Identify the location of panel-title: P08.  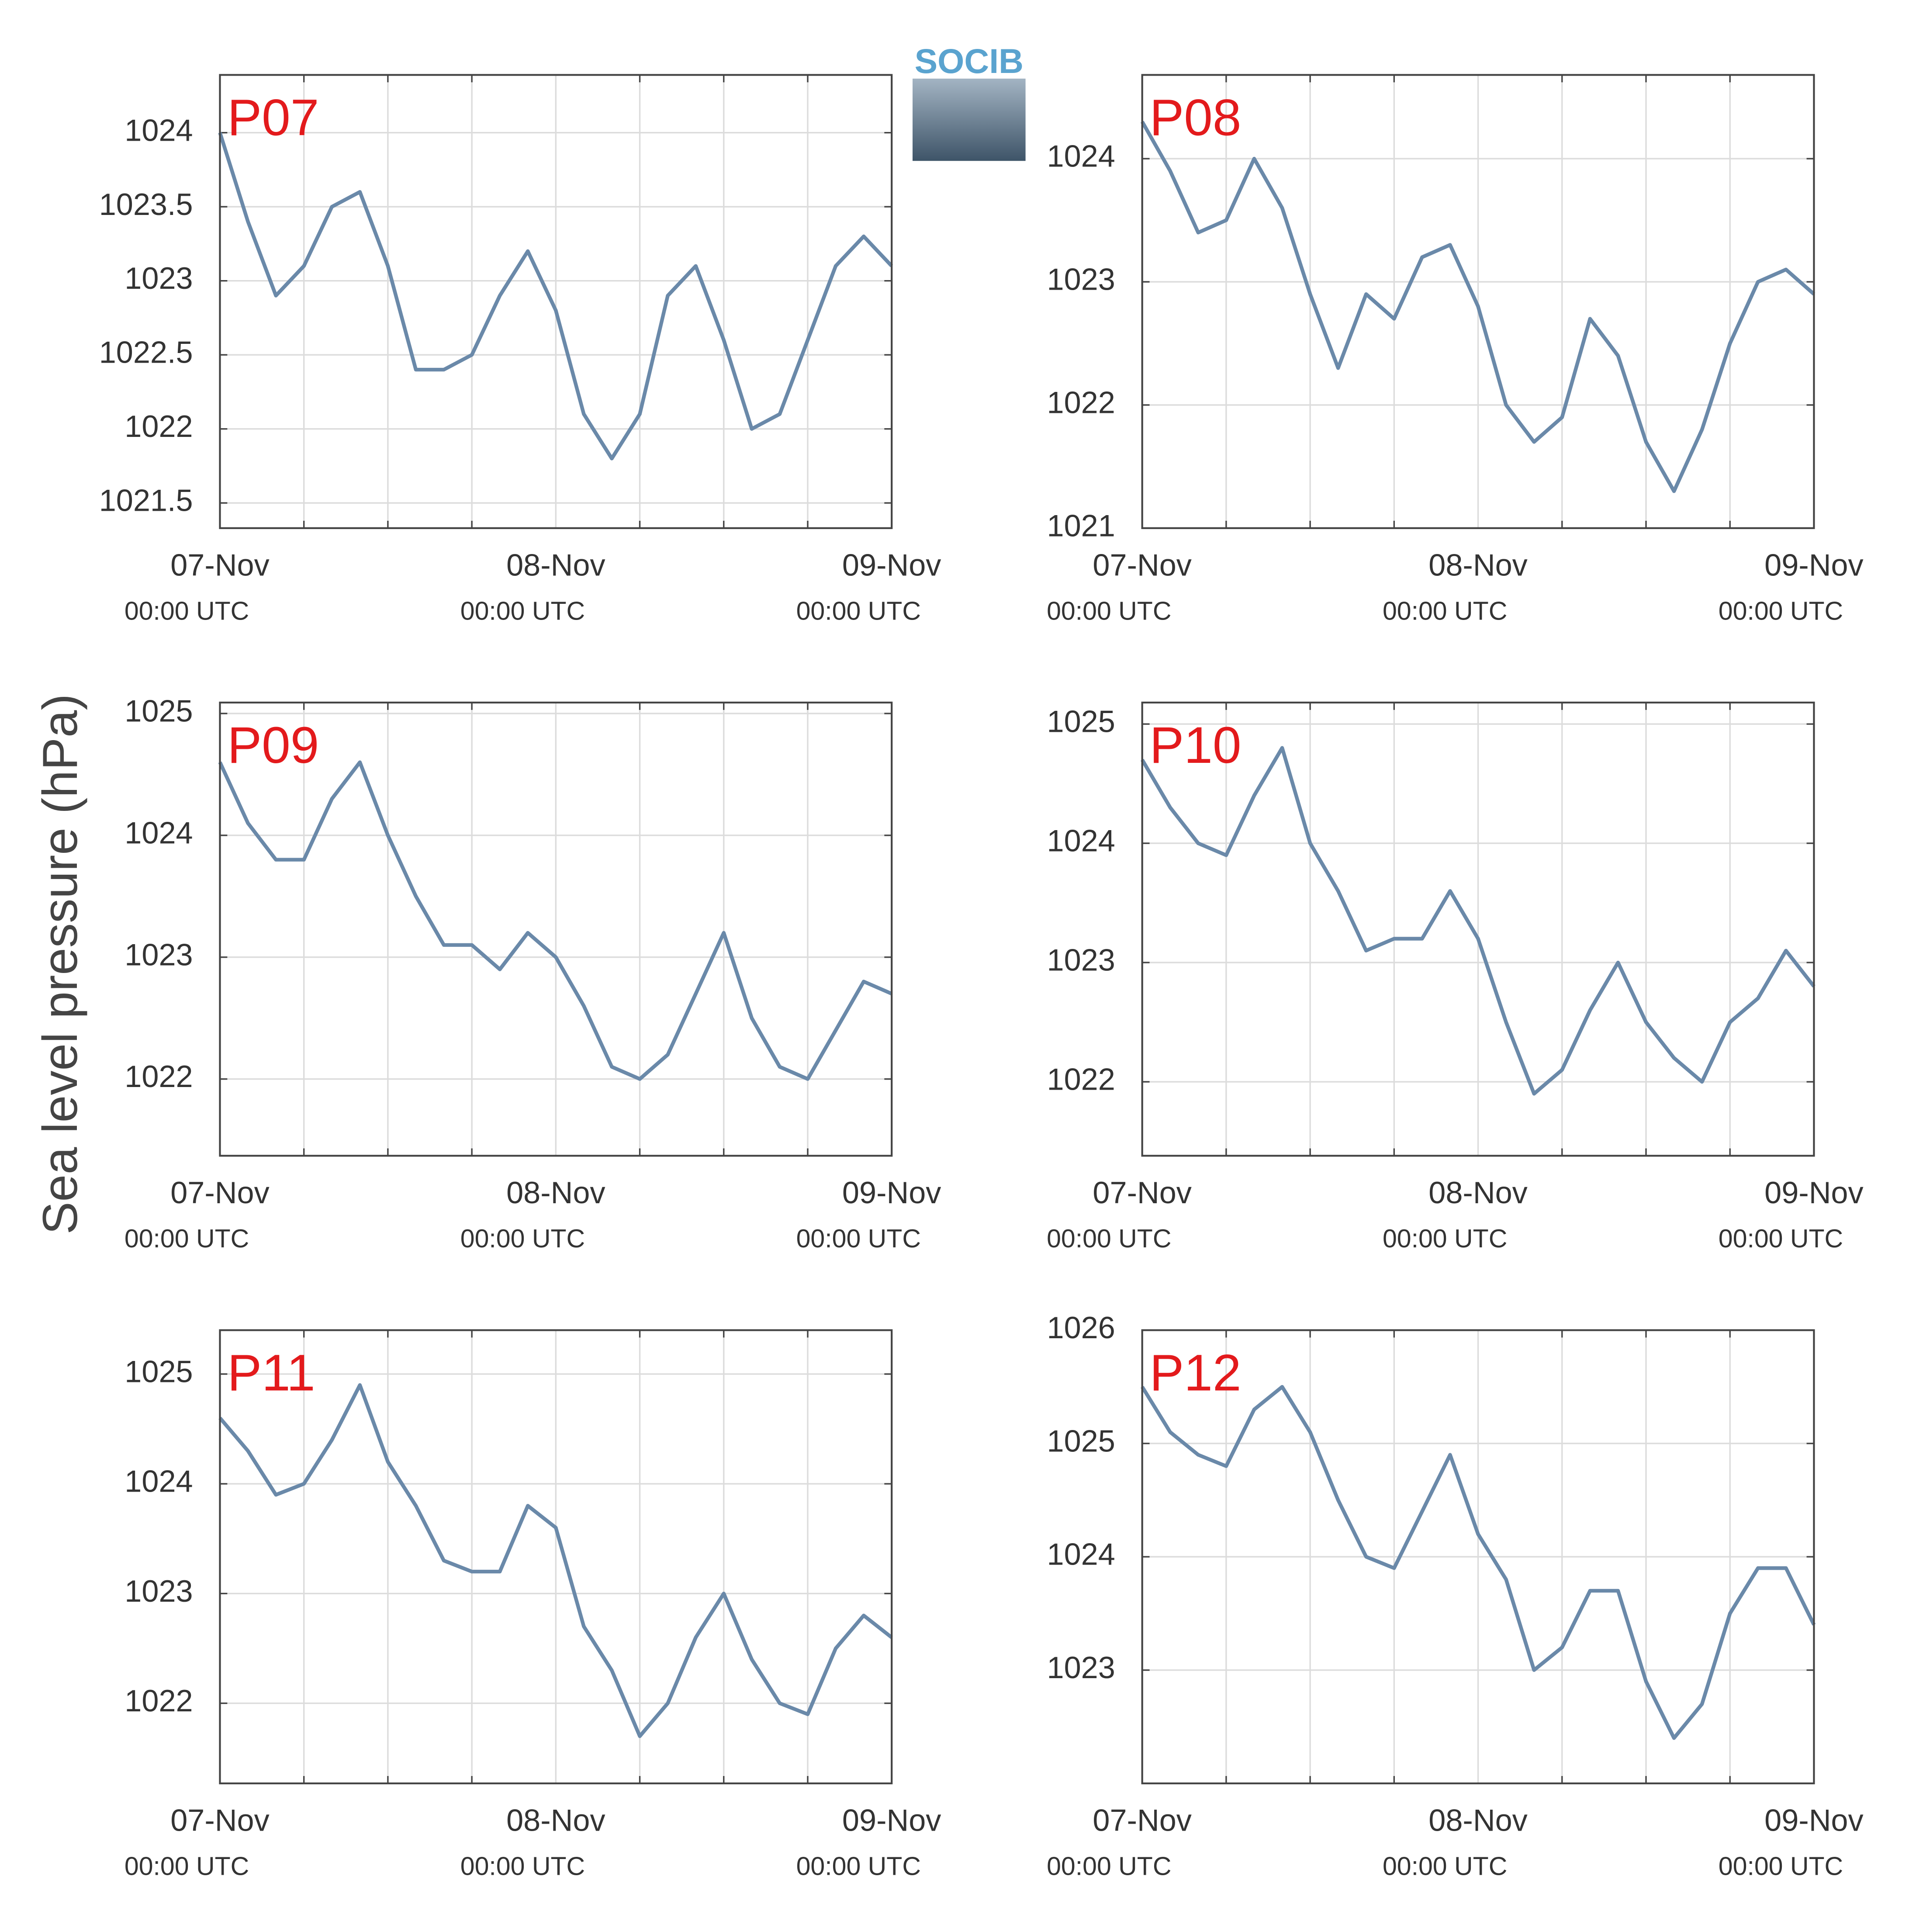
(1196, 117).